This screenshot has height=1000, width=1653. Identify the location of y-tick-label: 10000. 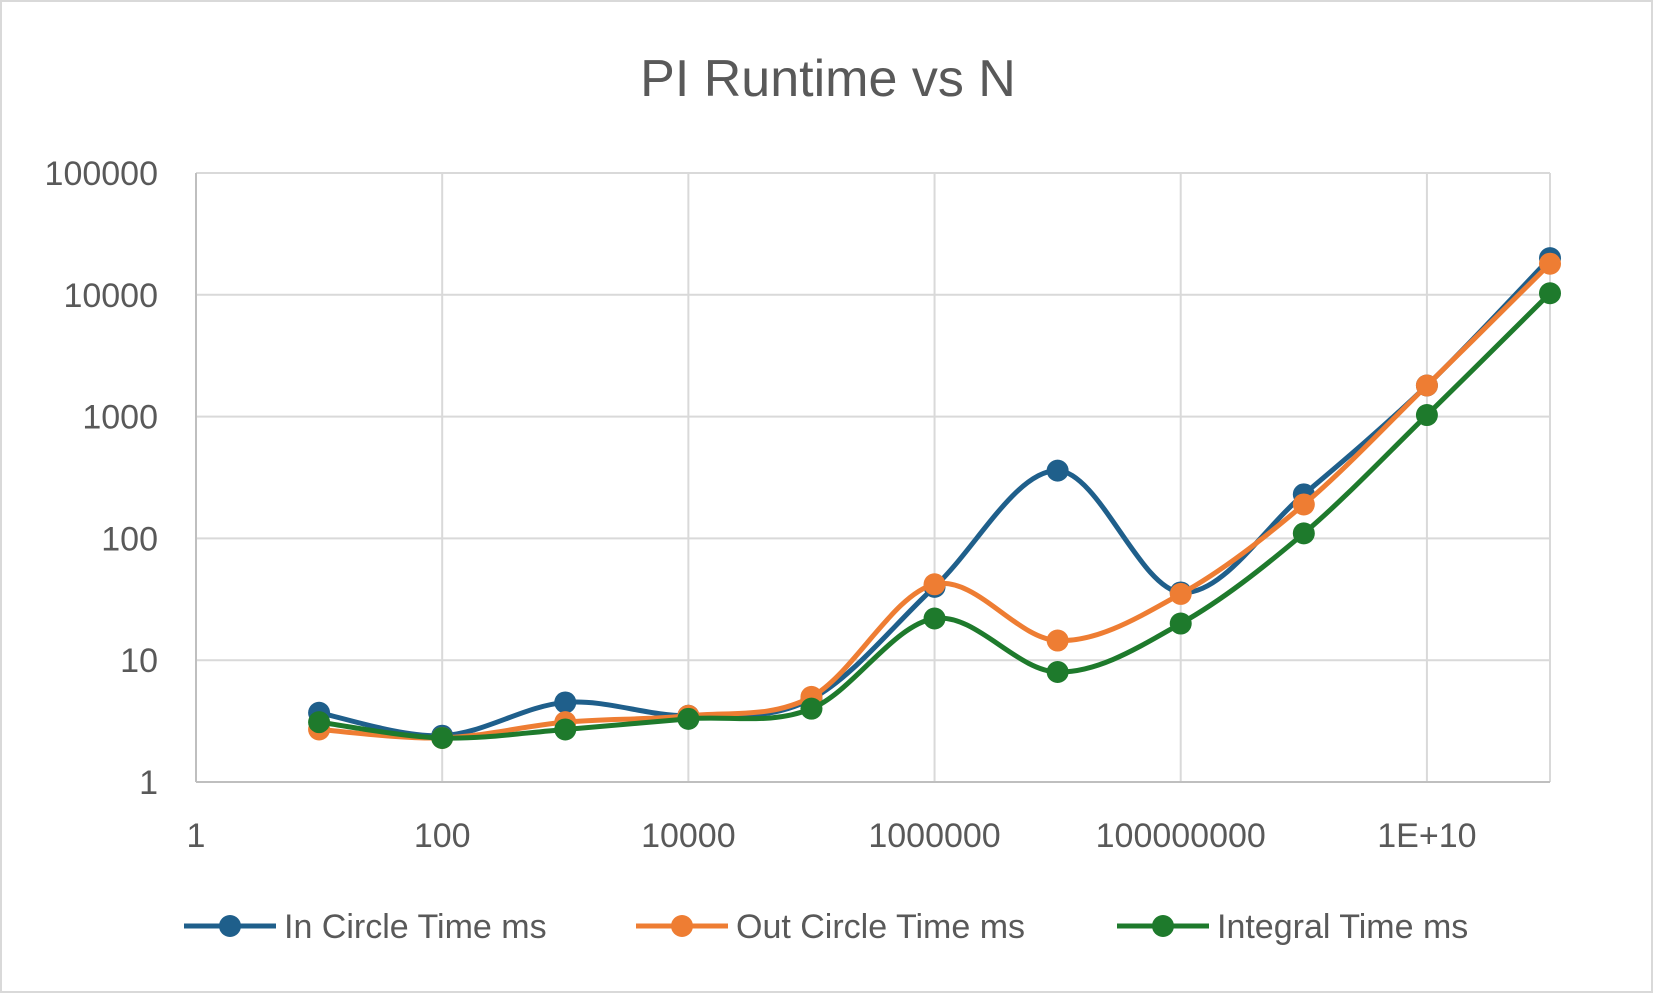
(110, 296).